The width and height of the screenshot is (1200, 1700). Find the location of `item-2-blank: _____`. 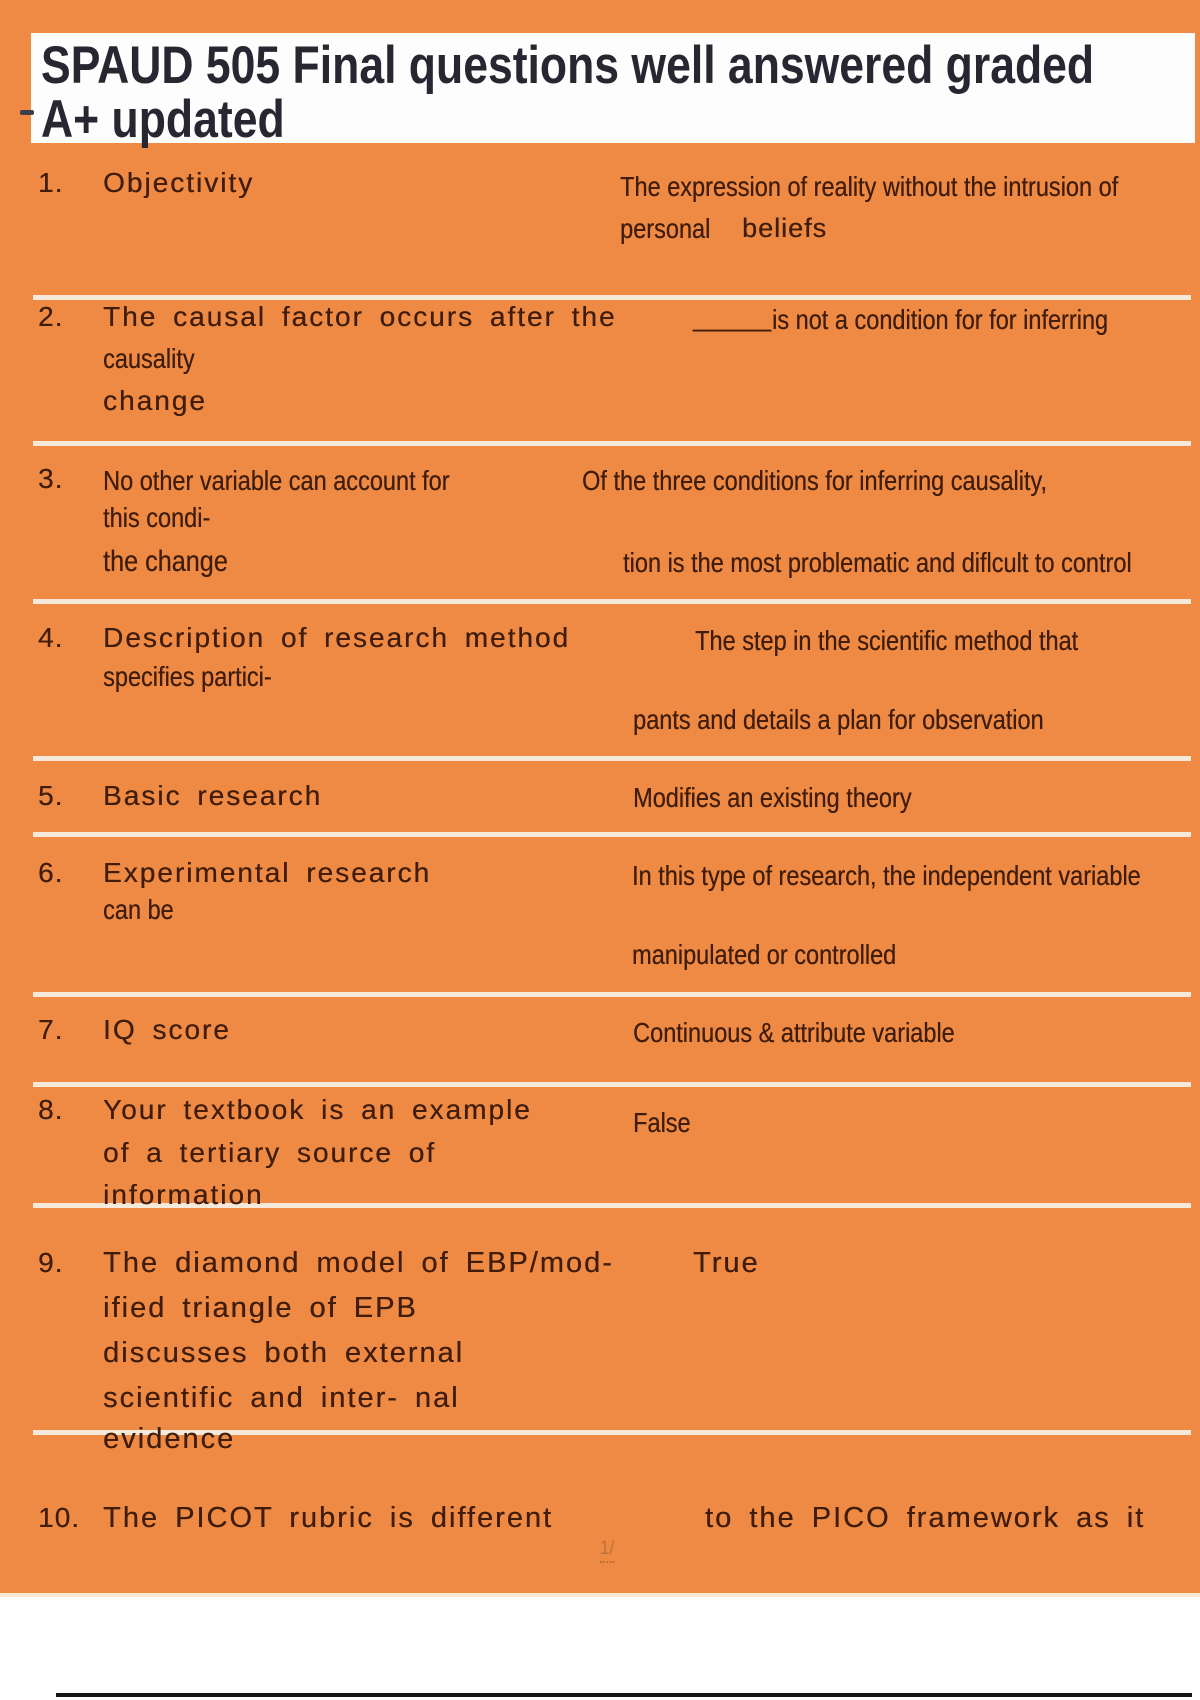

item-2-blank: _____ is located at coordinates (732, 316).